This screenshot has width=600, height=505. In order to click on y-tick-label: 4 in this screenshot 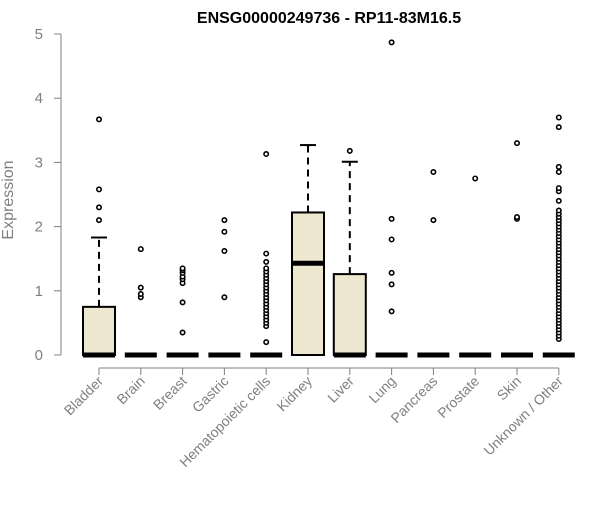, I will do `click(39, 98)`.